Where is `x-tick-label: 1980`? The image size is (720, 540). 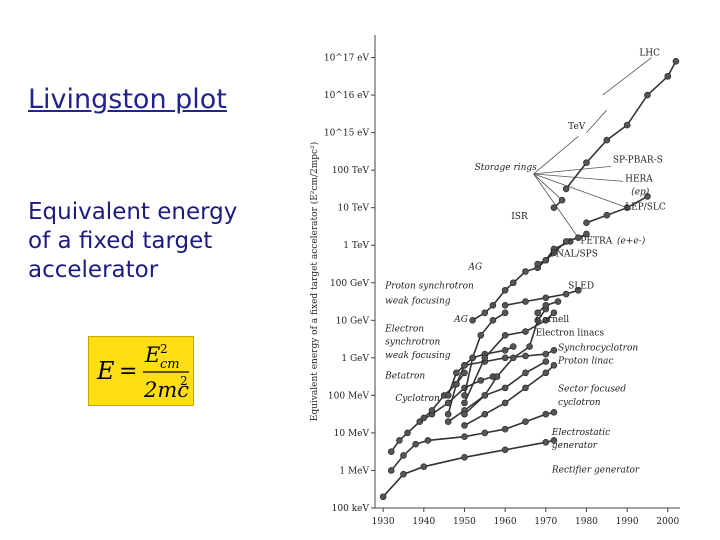 x-tick-label: 1980 is located at coordinates (586, 522).